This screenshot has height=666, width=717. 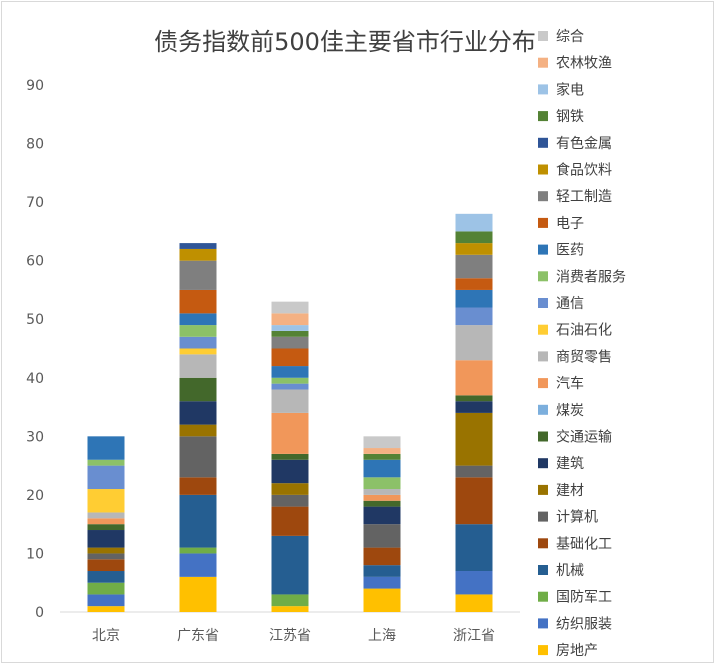 I want to click on y-tick-label: 50, so click(x=35, y=320).